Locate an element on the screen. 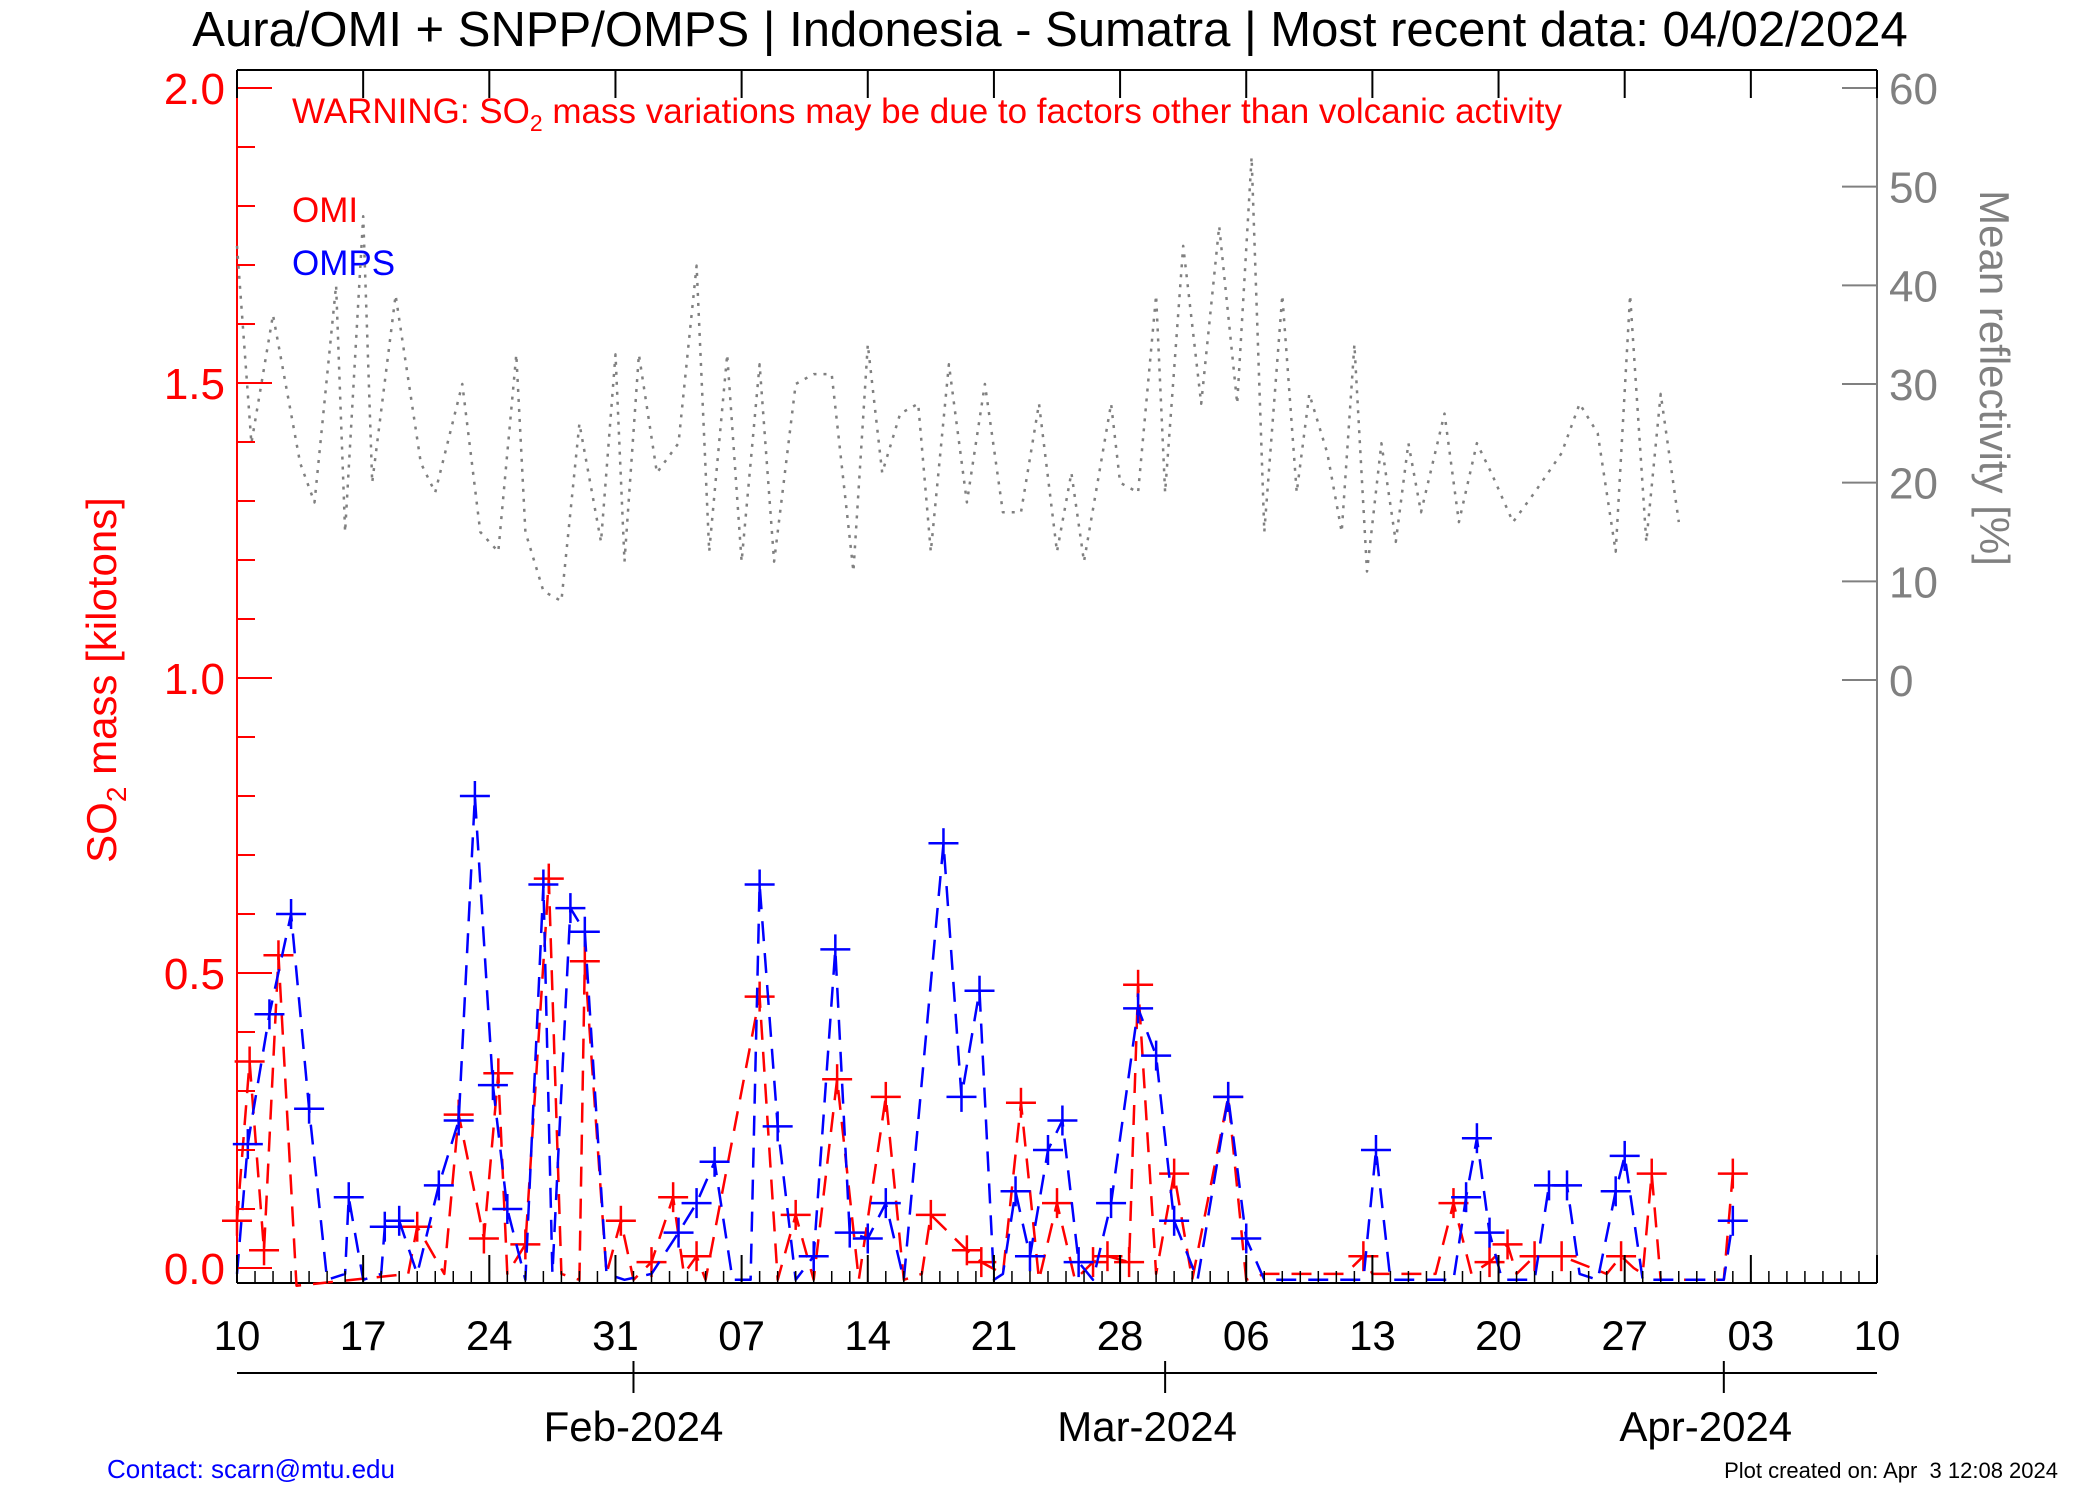 This screenshot has height=1500, width=2100. y-tick-label: 0.5 is located at coordinates (194, 974).